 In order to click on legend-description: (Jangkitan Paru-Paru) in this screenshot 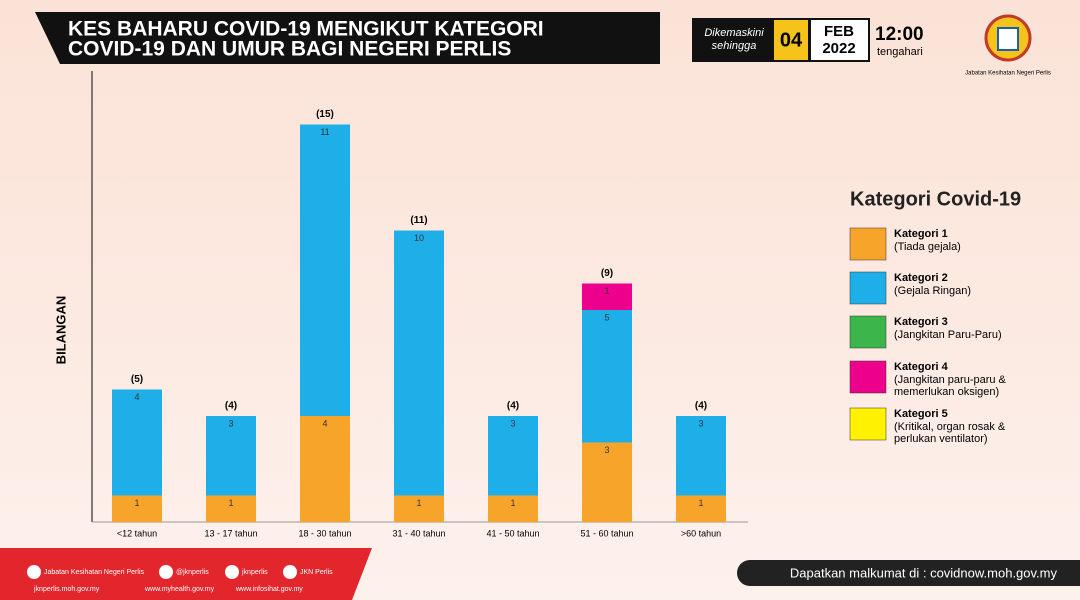, I will do `click(948, 335)`.